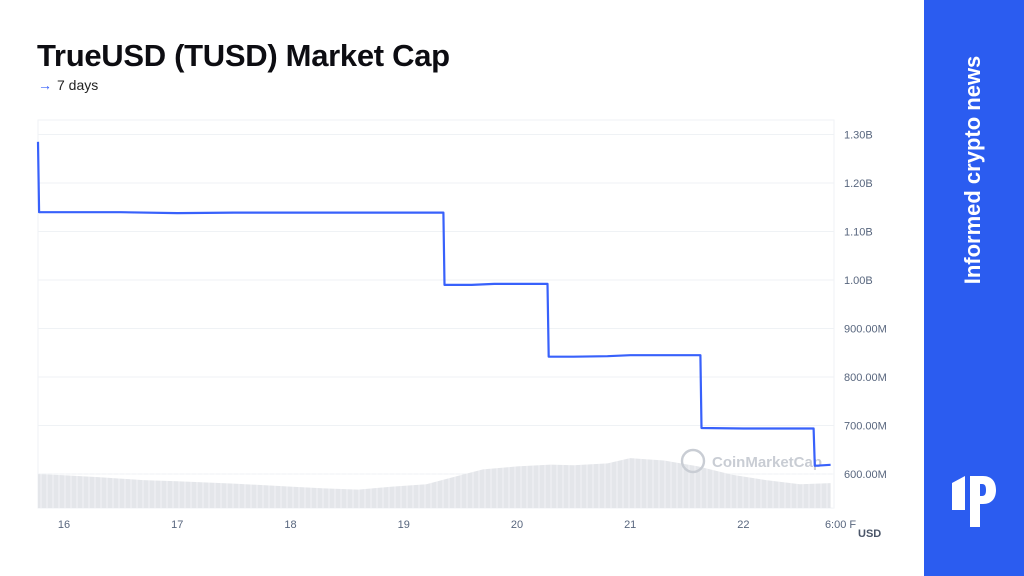  Describe the element at coordinates (630, 525) in the screenshot. I see `x-tick-label: 21` at that location.